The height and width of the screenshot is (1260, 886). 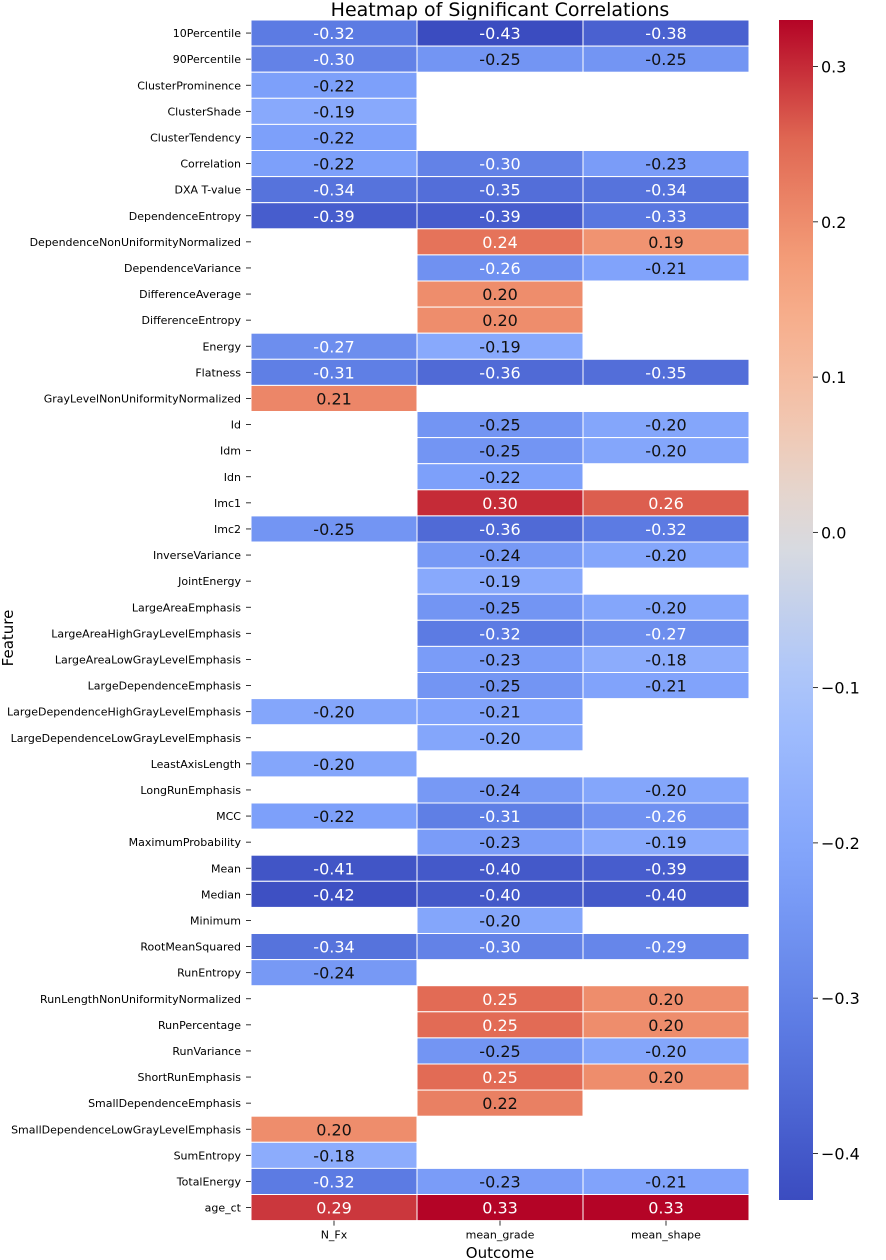 I want to click on cell-value-label: 0.20, so click(x=666, y=1077).